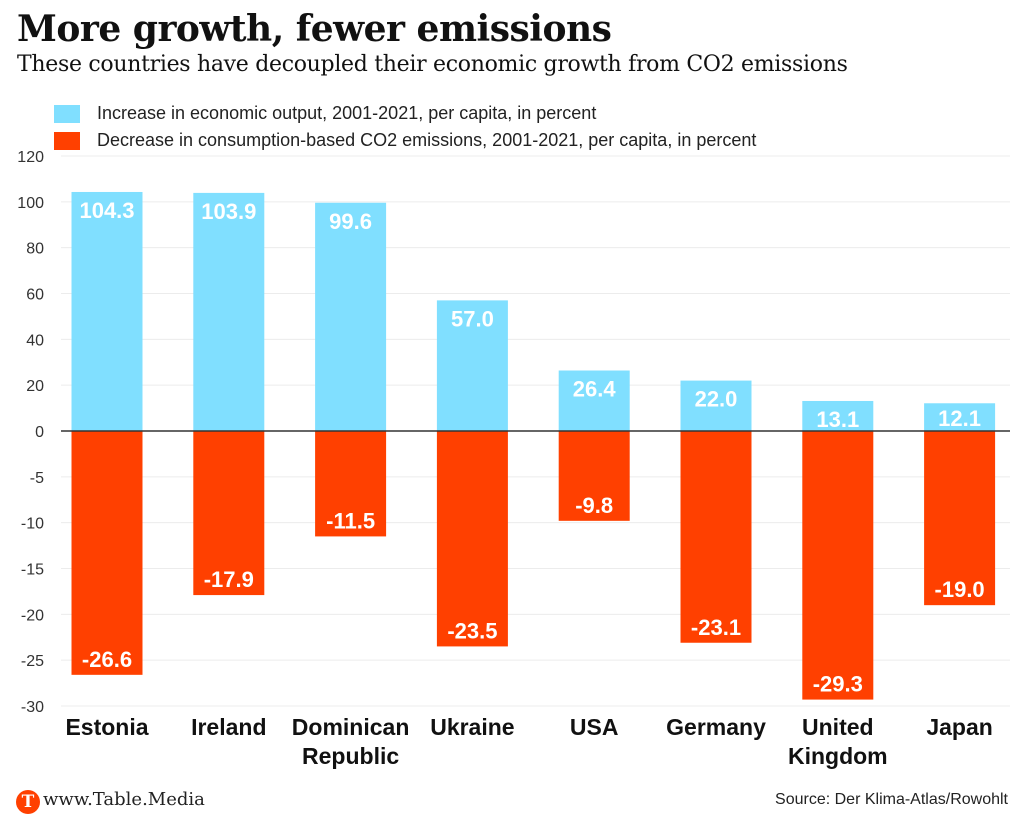 This screenshot has height=828, width=1024. Describe the element at coordinates (837, 419) in the screenshot. I see `data-label-growth: 13.1` at that location.